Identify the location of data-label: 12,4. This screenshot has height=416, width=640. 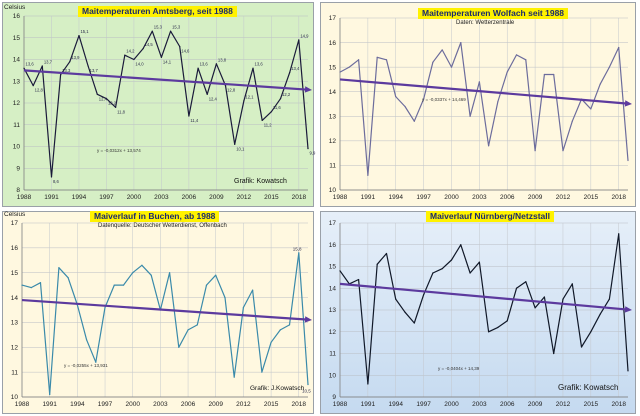
(213, 98).